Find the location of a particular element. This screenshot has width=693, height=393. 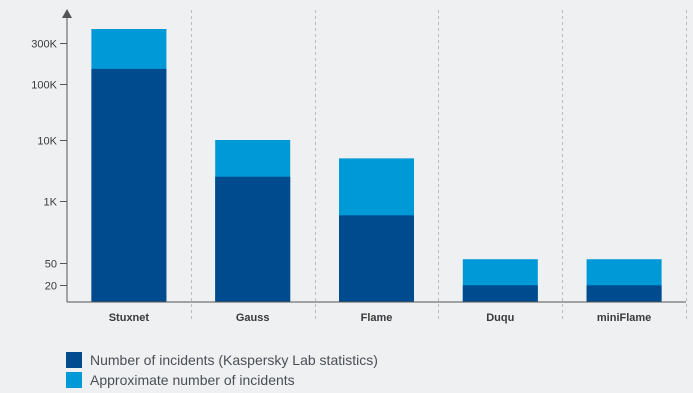

y-tick-label: 300K is located at coordinates (44, 45).